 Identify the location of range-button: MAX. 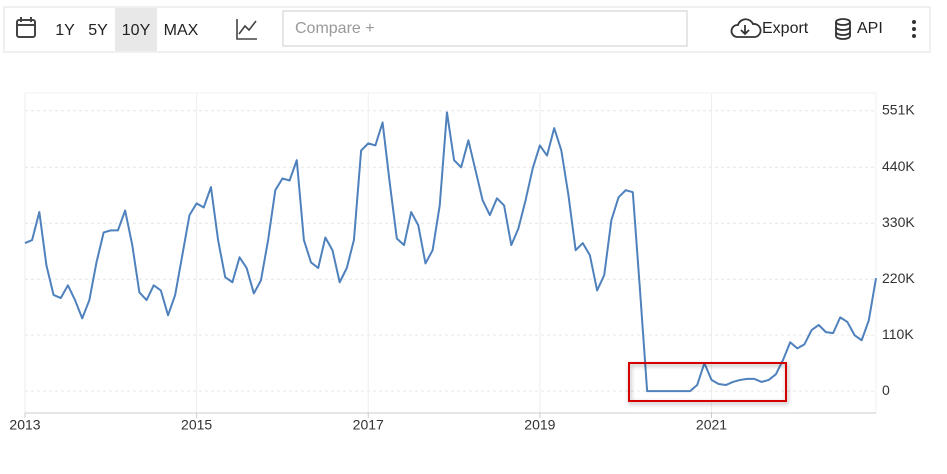
(181, 30).